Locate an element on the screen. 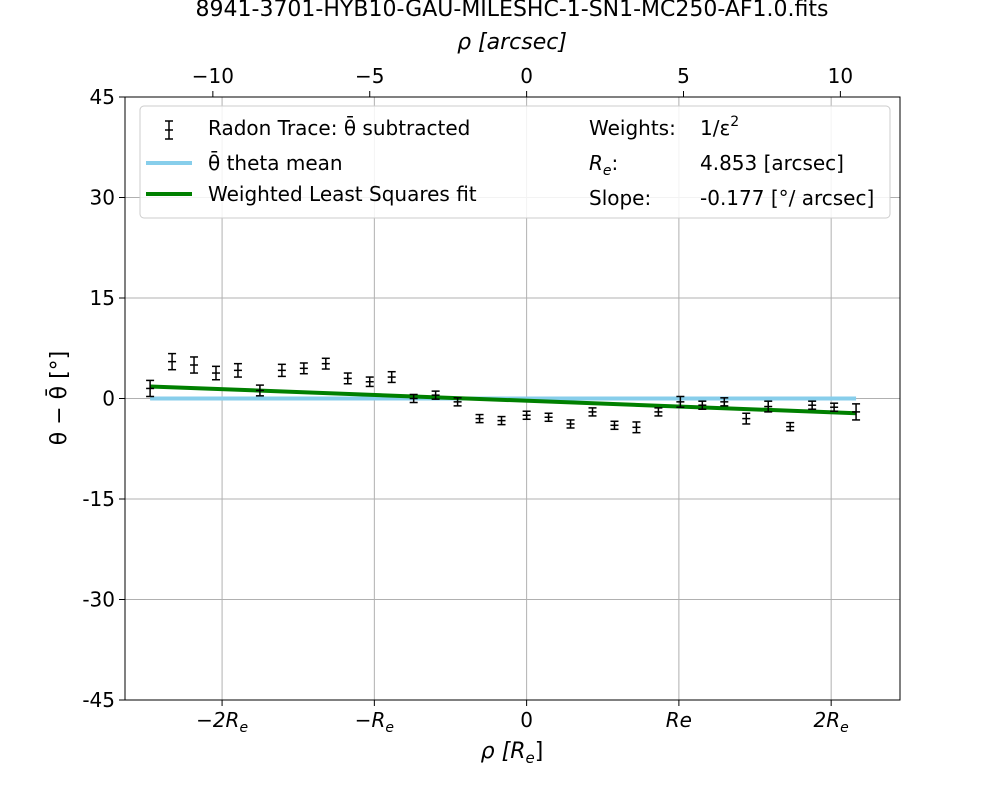 This screenshot has height=800, width=1000. x-bottom-tick-label: −Re is located at coordinates (374, 722).